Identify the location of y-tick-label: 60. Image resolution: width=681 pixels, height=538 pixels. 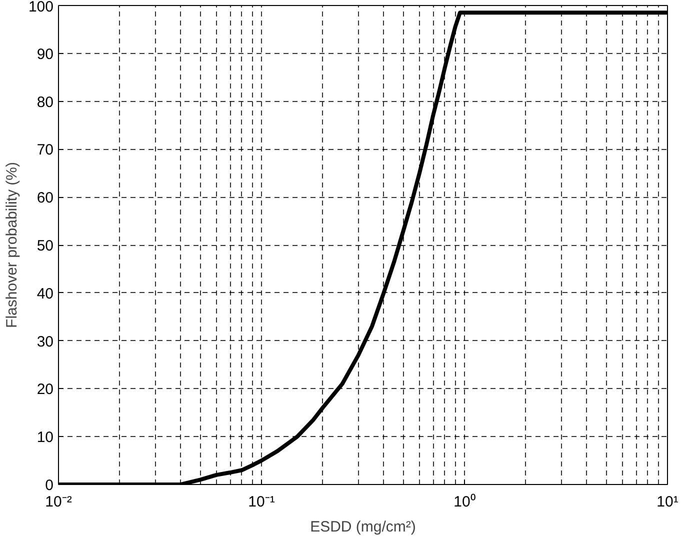
(45, 198).